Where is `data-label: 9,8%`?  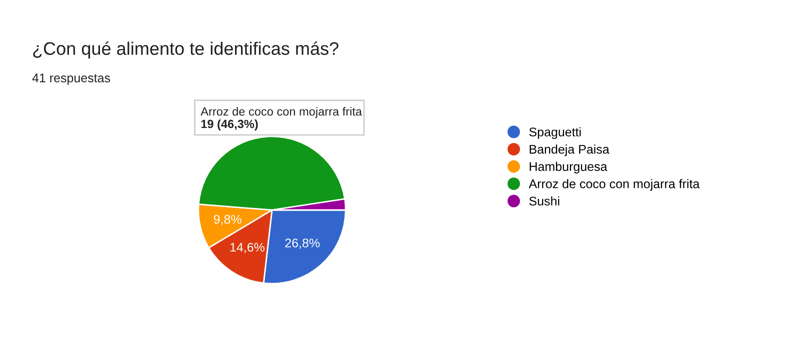 data-label: 9,8% is located at coordinates (228, 220).